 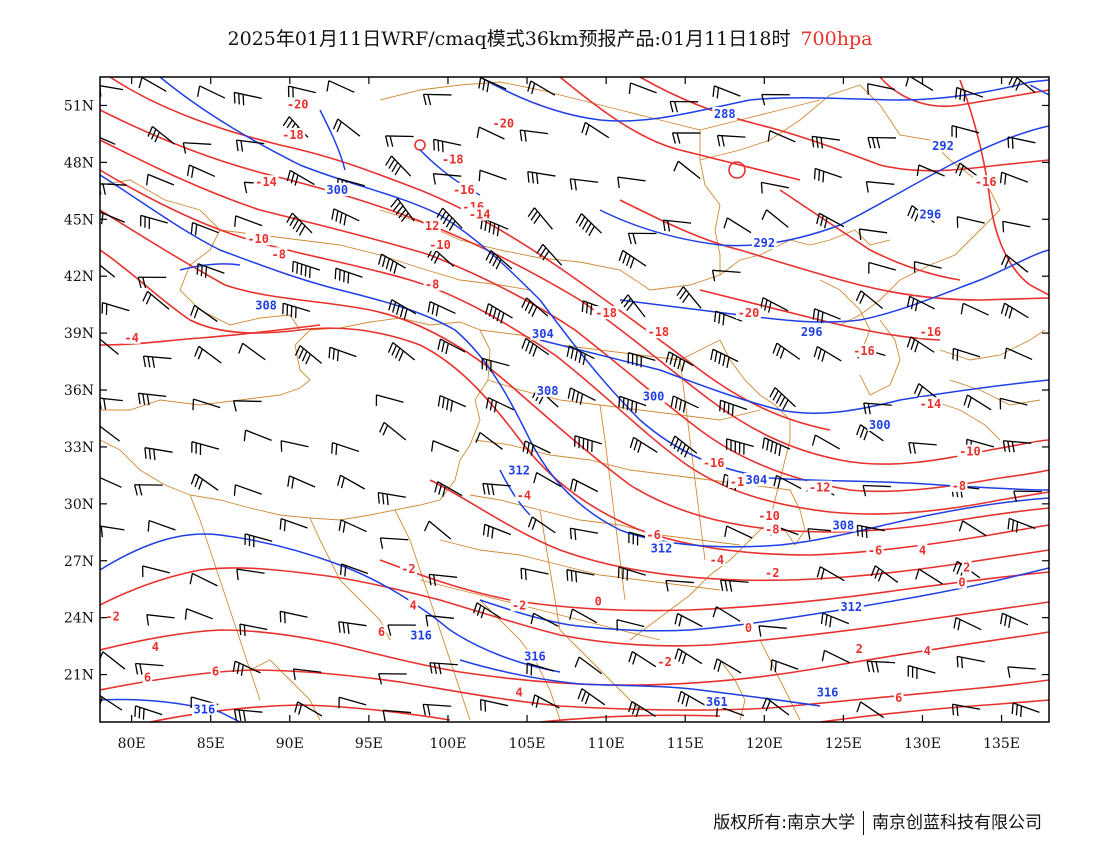 What do you see at coordinates (266, 182) in the screenshot?
I see `temperature-label: -14` at bounding box center [266, 182].